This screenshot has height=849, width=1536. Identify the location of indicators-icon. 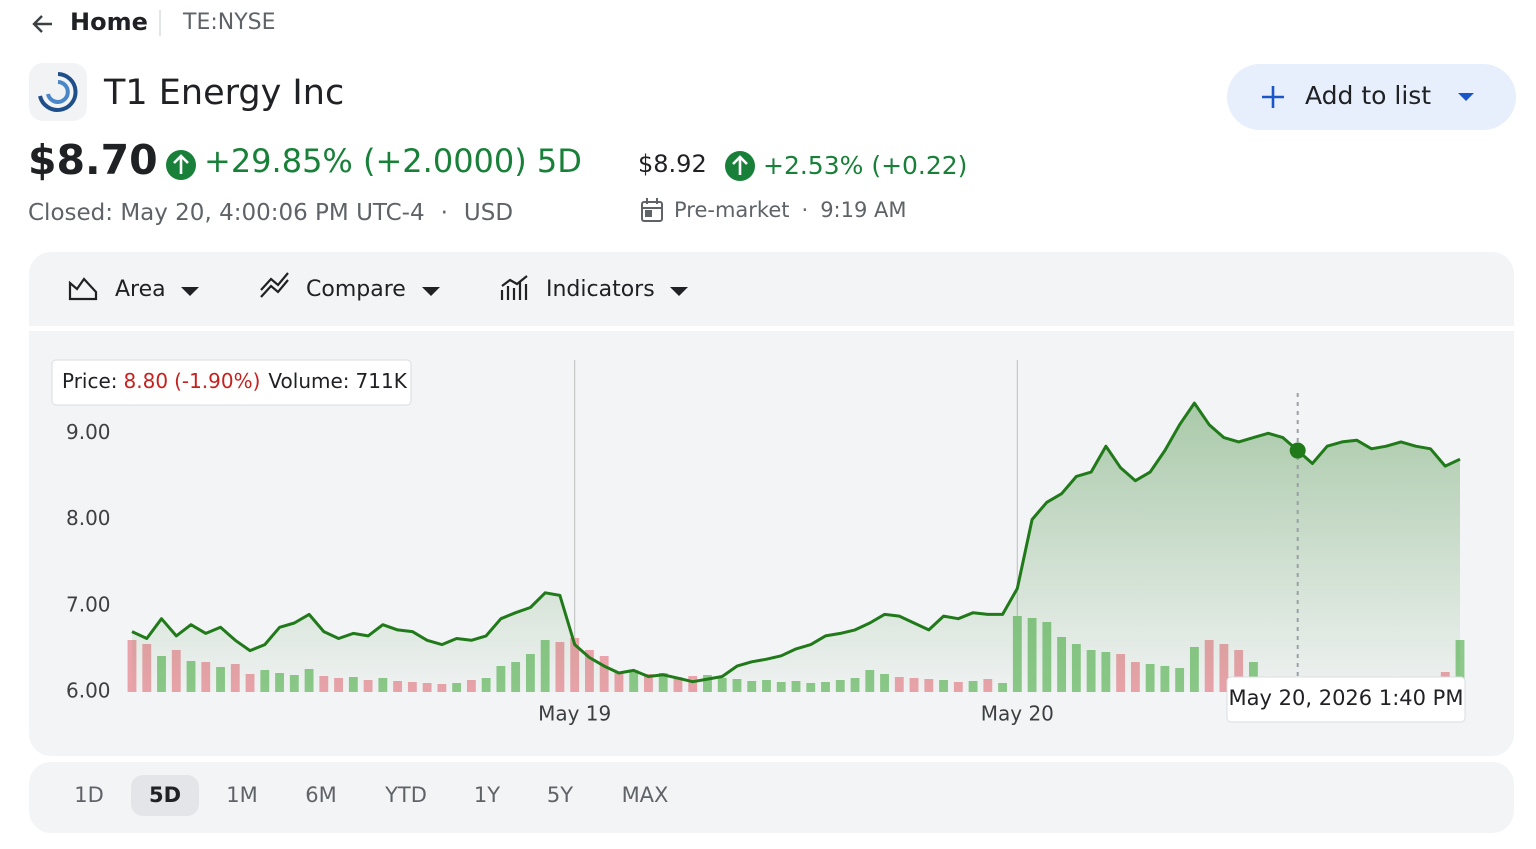
(514, 287).